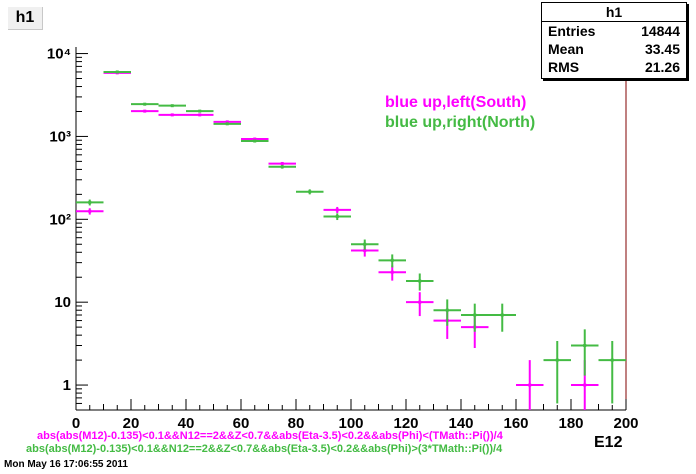 Image resolution: width=696 pixels, height=474 pixels. I want to click on timestamp: Mon May 16 17:06:55 2011, so click(66, 464).